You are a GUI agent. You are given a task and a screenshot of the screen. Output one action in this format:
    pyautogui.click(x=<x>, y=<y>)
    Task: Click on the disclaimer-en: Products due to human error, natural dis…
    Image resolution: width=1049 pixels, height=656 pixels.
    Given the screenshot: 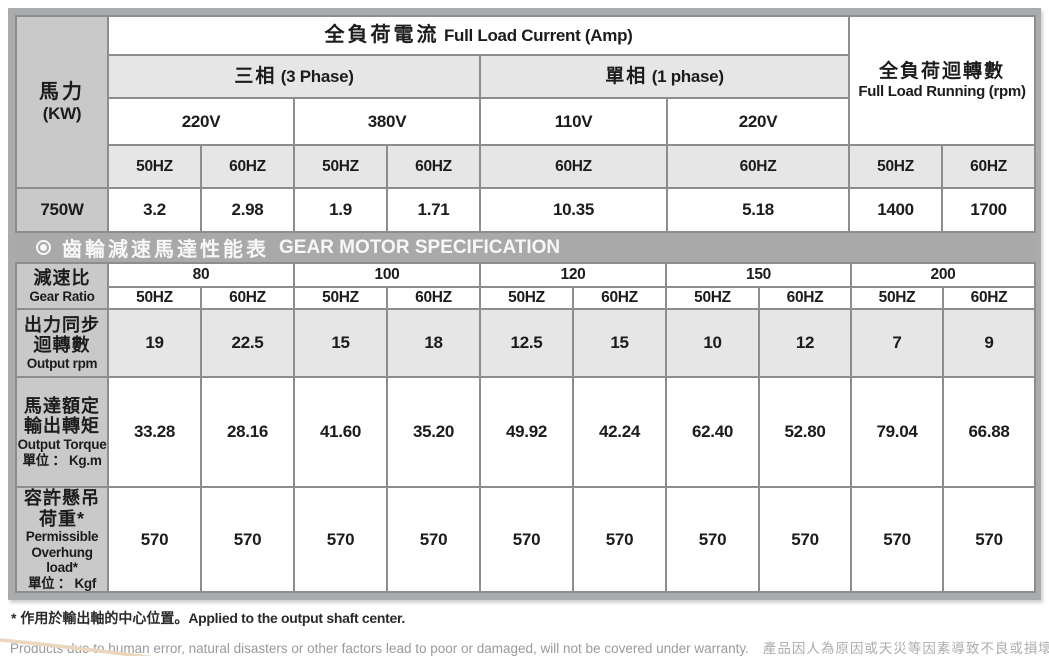 What is the action you would take?
    pyautogui.click(x=379, y=648)
    